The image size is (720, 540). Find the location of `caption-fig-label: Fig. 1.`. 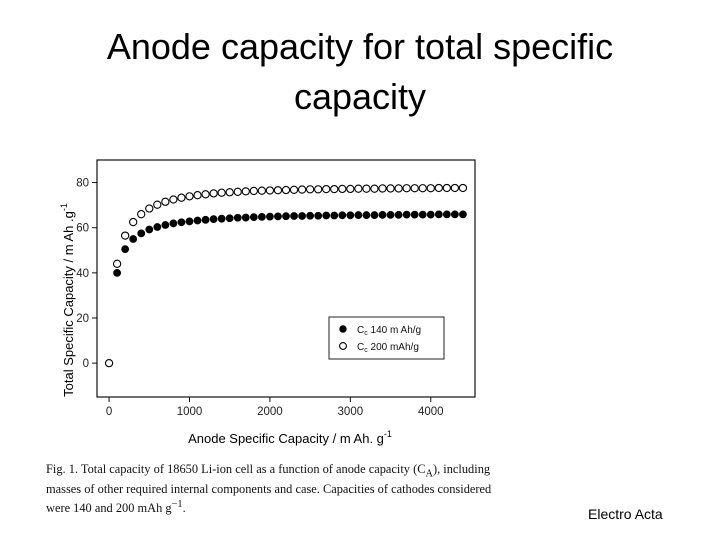

caption-fig-label: Fig. 1. is located at coordinates (62, 469).